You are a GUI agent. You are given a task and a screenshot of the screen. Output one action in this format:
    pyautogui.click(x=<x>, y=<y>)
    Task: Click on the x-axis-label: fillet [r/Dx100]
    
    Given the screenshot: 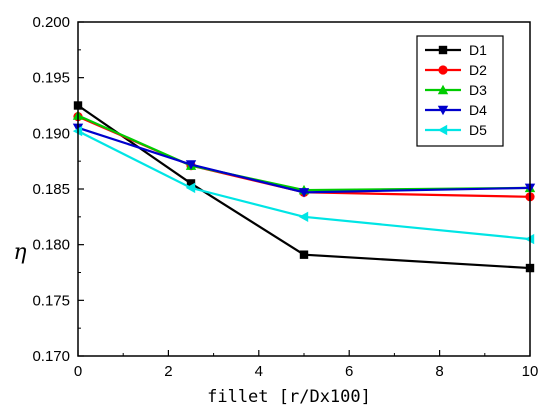 What is the action you would take?
    pyautogui.click(x=289, y=397)
    